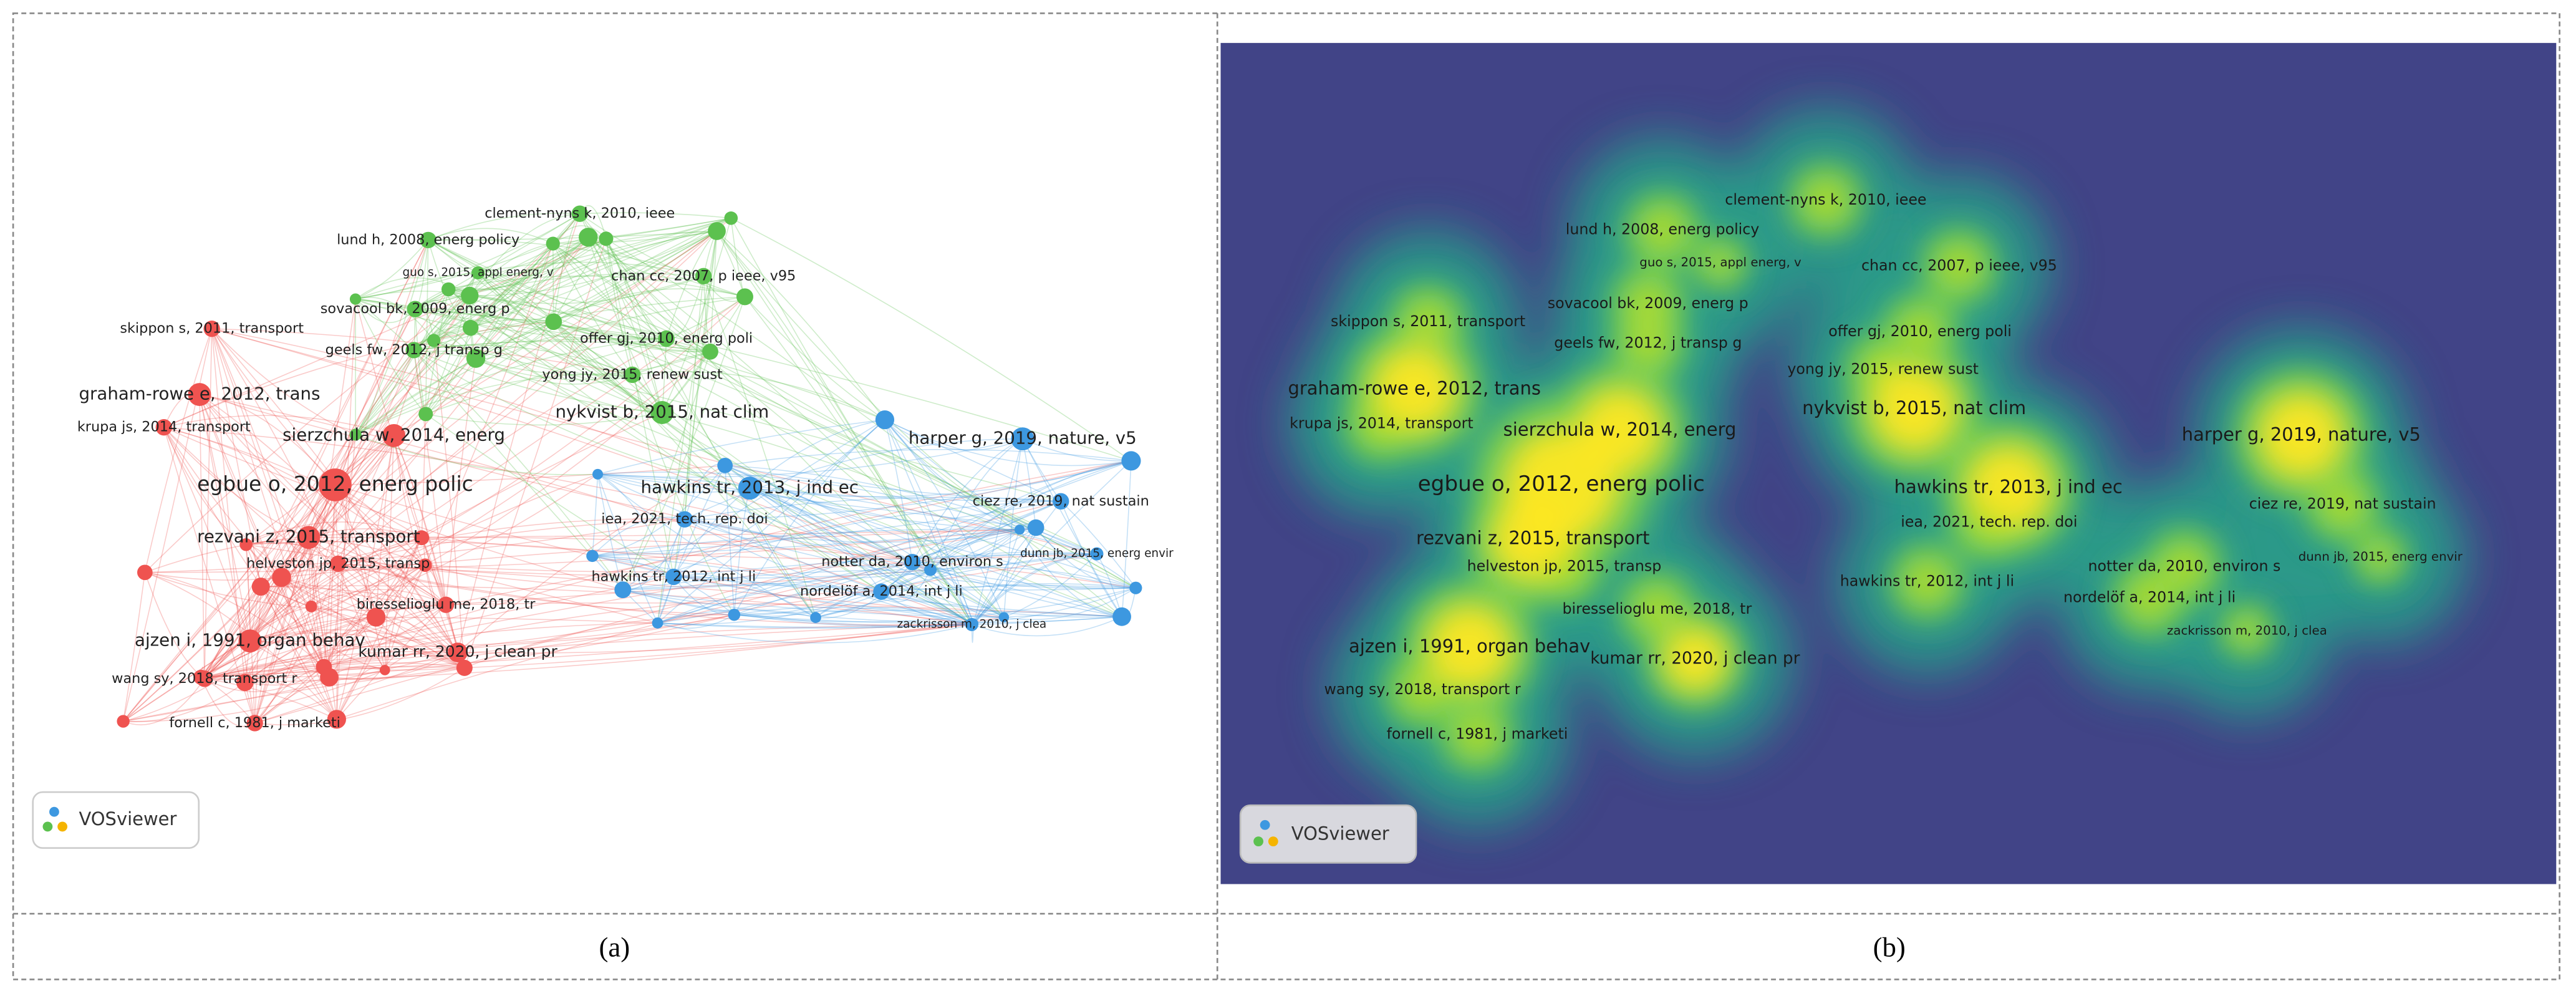  What do you see at coordinates (1340, 833) in the screenshot?
I see `logo-text: VOSviewer` at bounding box center [1340, 833].